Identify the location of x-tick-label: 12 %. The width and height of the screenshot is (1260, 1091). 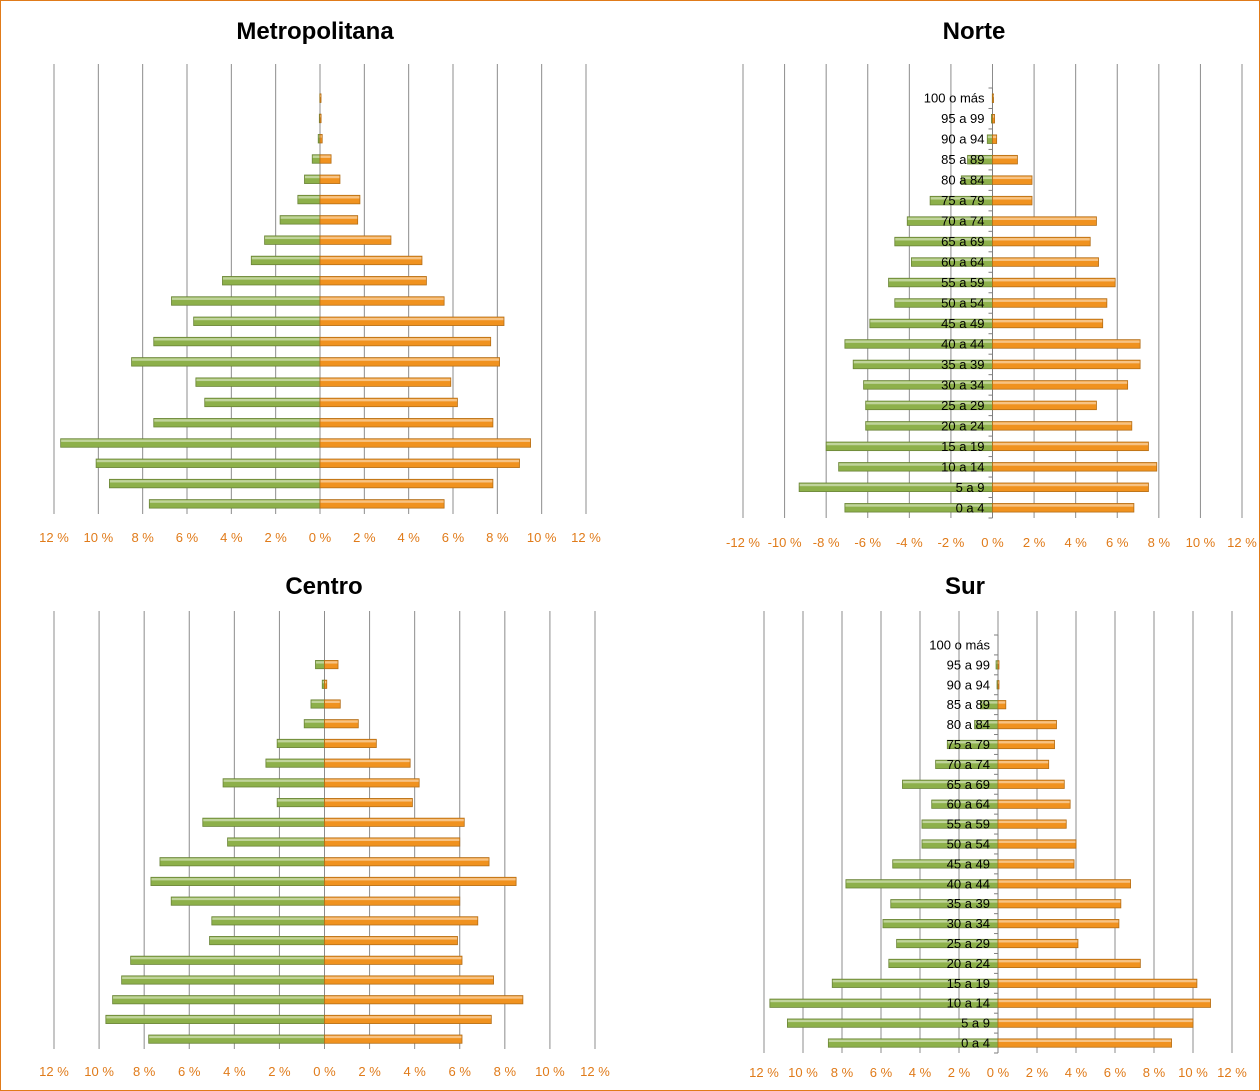
(764, 1072).